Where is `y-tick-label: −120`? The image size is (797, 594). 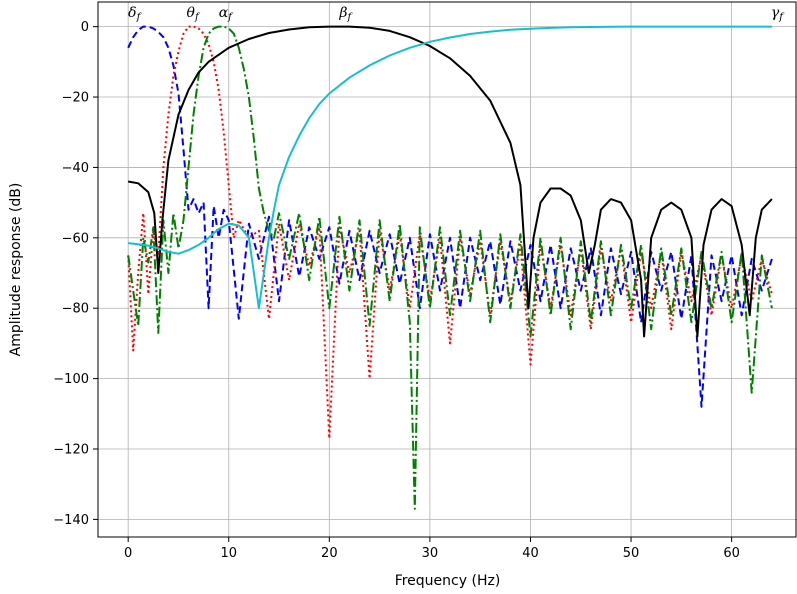
y-tick-label: −120 is located at coordinates (71, 450).